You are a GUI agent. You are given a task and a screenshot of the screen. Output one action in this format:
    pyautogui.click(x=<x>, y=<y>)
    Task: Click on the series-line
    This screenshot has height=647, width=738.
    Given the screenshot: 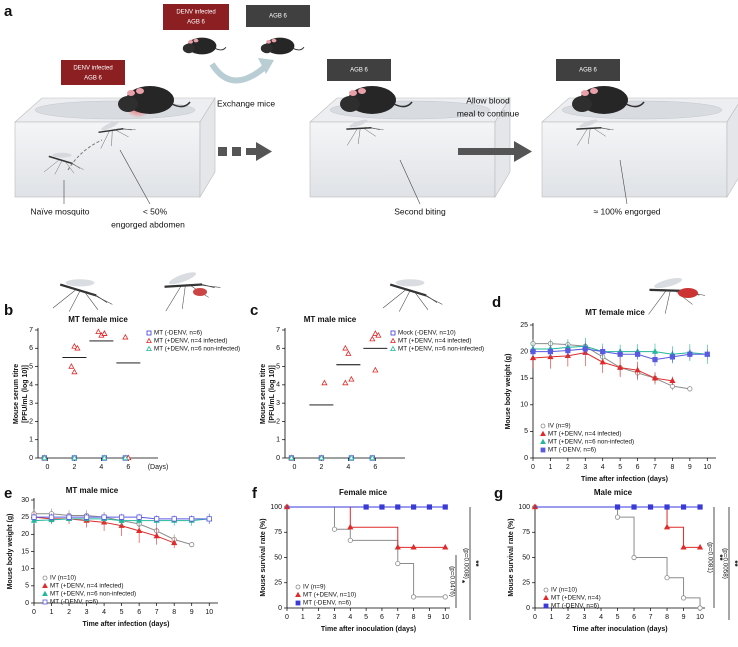 What is the action you would take?
    pyautogui.click(x=611, y=366)
    